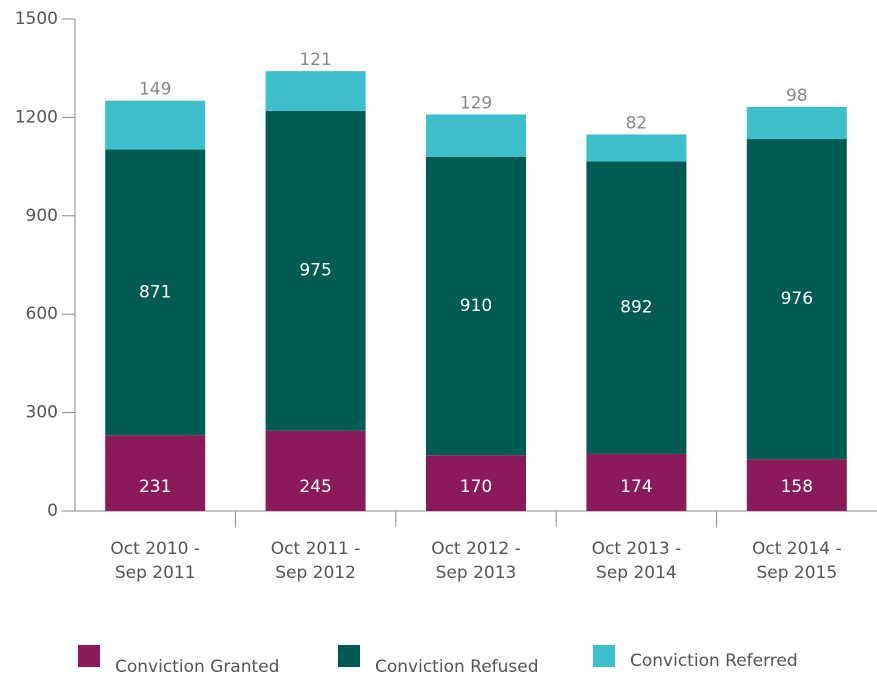 This screenshot has height=684, width=877. I want to click on legend-label: Conviction Referred, so click(714, 661).